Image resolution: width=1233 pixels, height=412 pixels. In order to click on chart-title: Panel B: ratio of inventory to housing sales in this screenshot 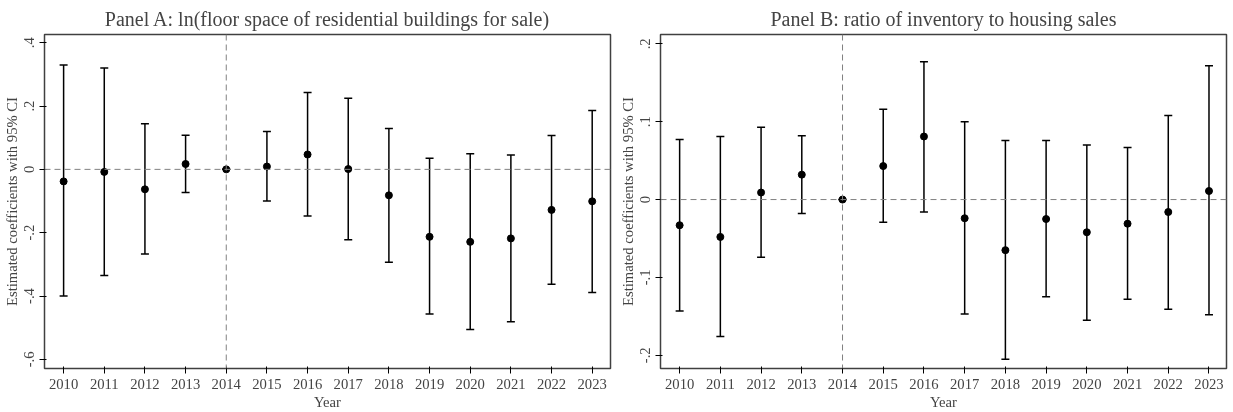, I will do `click(943, 19)`.